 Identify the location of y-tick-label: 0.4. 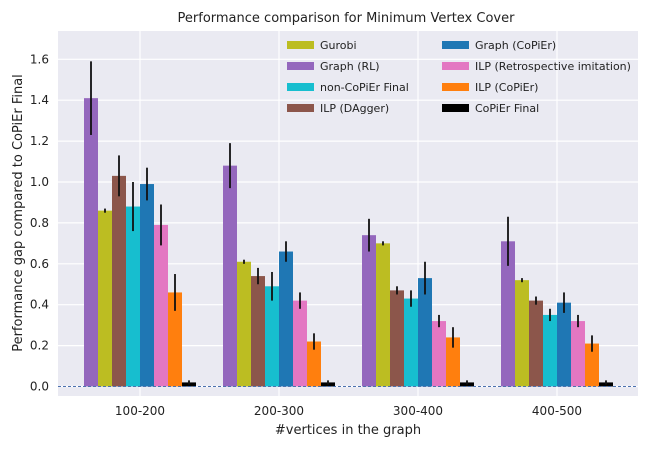
(39, 305).